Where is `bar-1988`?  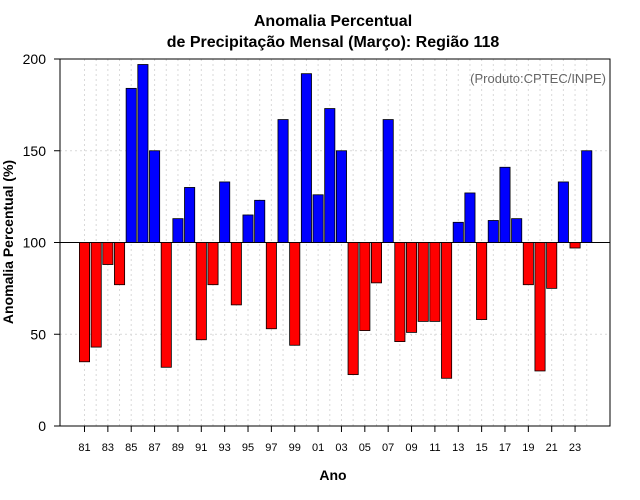
bar-1988 is located at coordinates (166, 305).